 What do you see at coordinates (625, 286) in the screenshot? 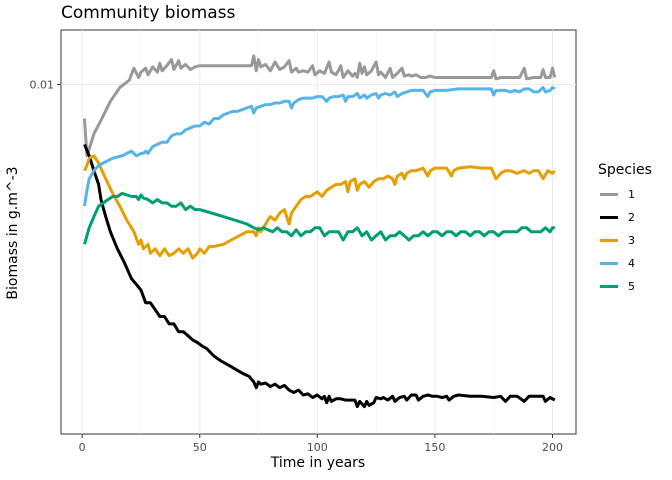
I see `legend-item-5: 5` at bounding box center [625, 286].